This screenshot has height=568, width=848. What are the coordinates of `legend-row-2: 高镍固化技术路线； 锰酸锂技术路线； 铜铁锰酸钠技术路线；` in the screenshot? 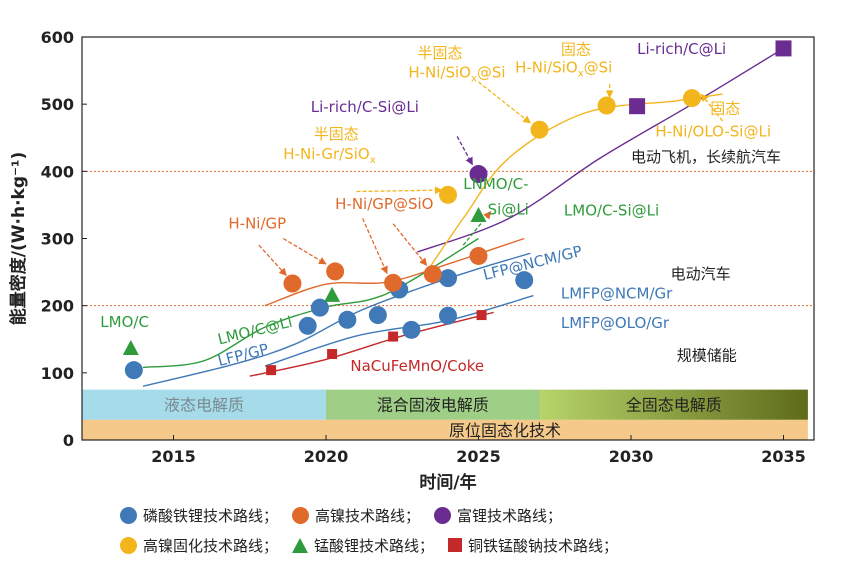 It's located at (470, 545).